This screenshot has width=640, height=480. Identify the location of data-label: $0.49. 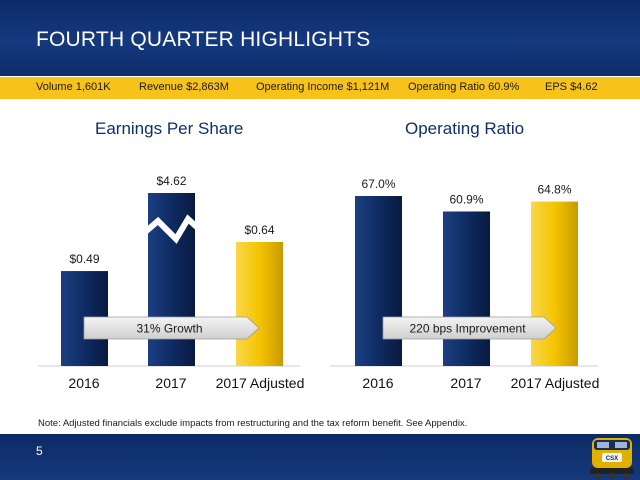
(84, 259).